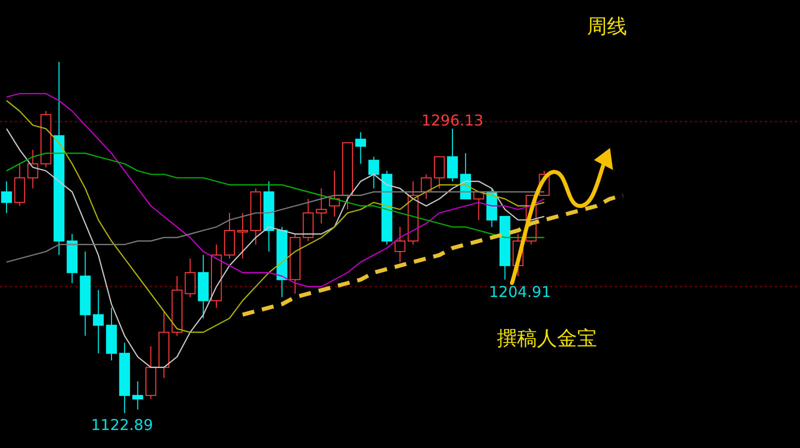 The width and height of the screenshot is (800, 448). I want to click on annotation: 撰稿人金宝, so click(547, 338).